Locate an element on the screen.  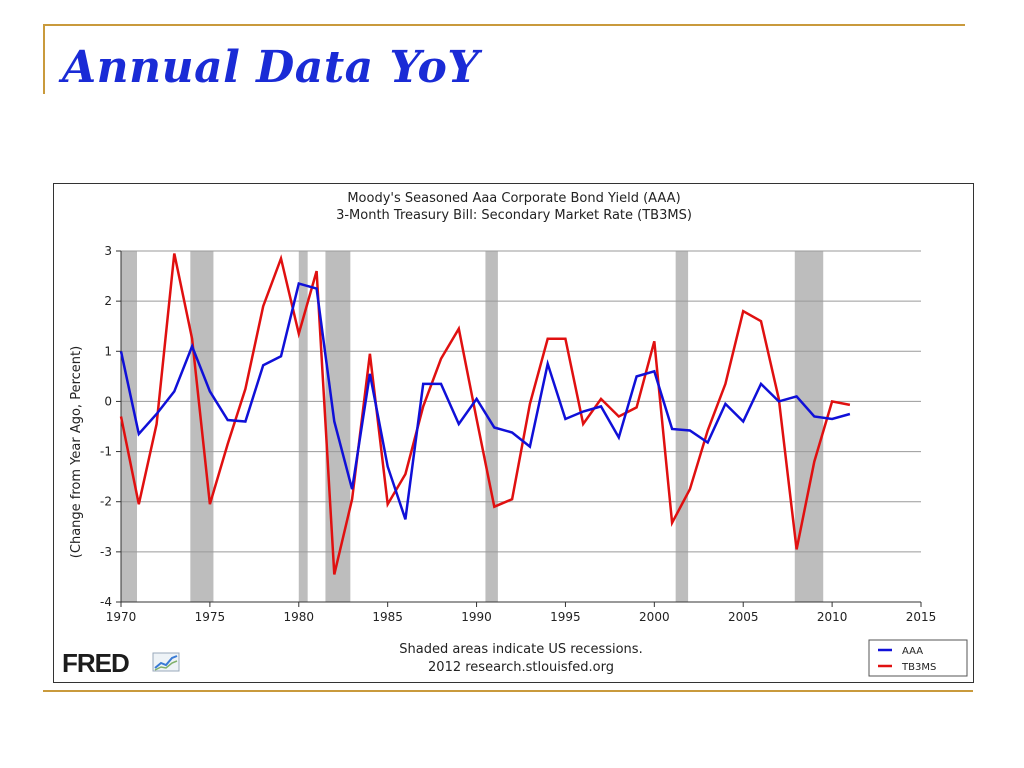
x-tick-label: 2005 is located at coordinates (743, 617).